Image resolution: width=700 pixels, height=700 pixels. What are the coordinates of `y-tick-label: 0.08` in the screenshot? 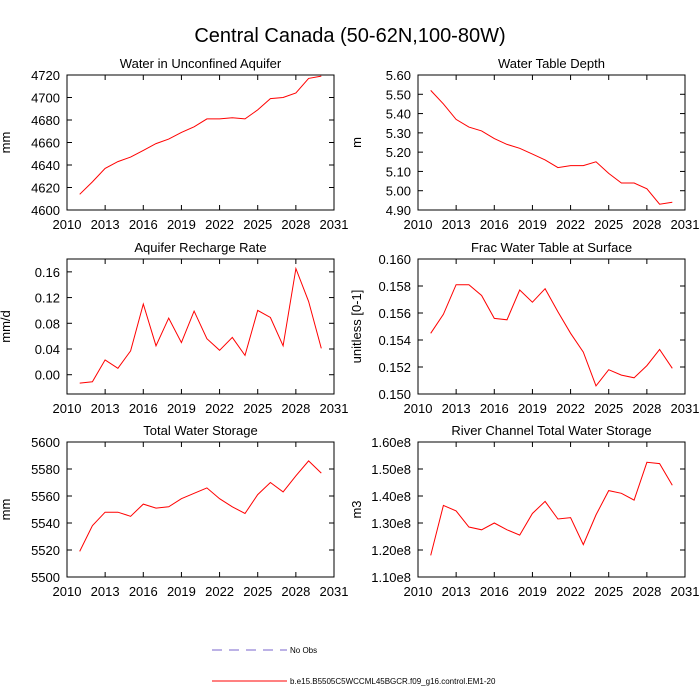 It's located at (47, 323).